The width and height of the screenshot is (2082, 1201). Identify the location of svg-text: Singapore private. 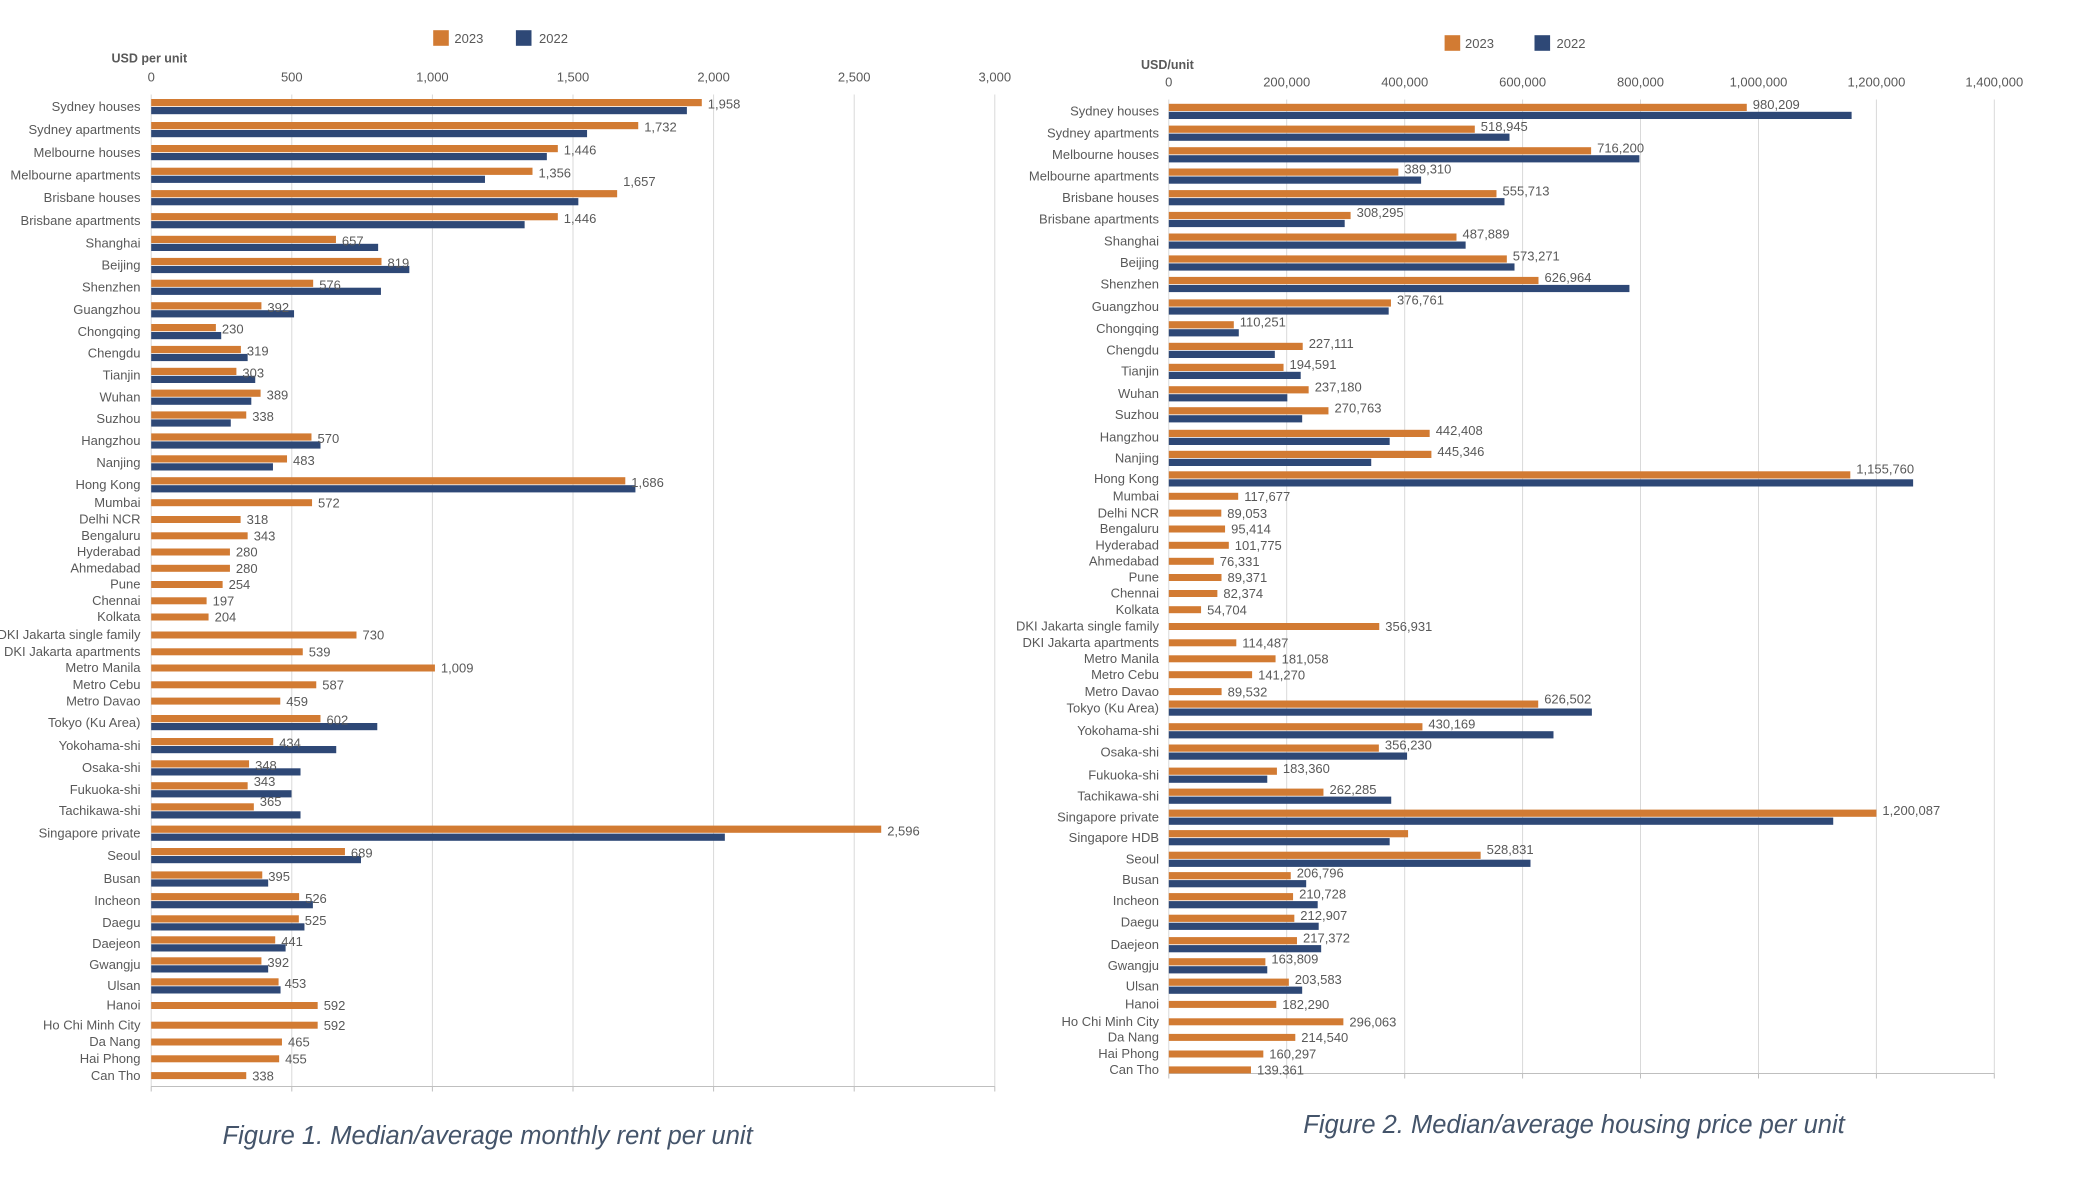
(90, 832).